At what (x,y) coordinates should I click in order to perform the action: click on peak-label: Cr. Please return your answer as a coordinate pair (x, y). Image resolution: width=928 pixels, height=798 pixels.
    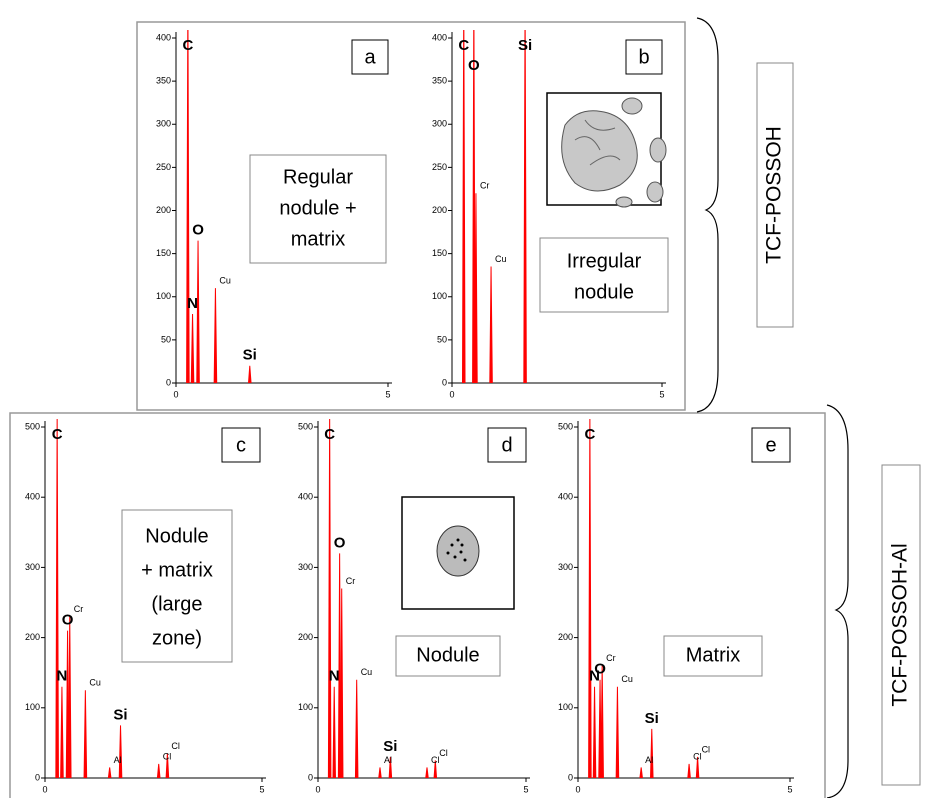
    Looking at the image, I should click on (611, 658).